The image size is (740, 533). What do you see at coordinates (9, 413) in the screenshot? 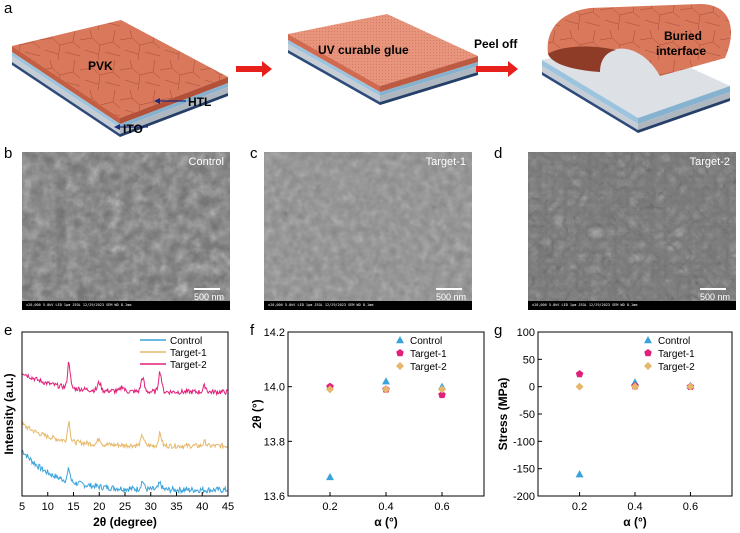
I see `y-axis-label: Intensity (a.u.)` at bounding box center [9, 413].